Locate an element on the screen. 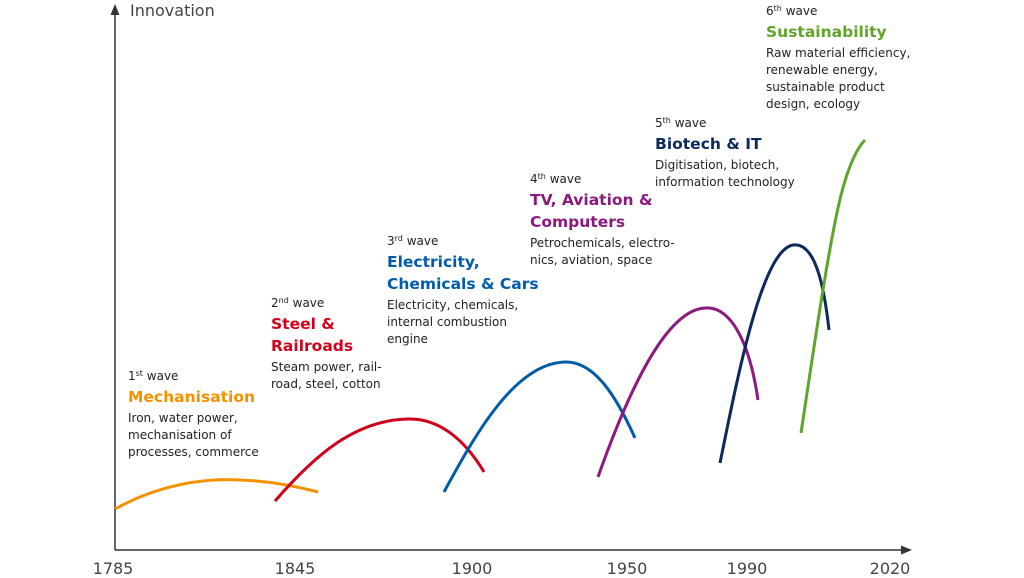 This screenshot has height=578, width=1024. wave-1-label: 1st wave is located at coordinates (193, 376).